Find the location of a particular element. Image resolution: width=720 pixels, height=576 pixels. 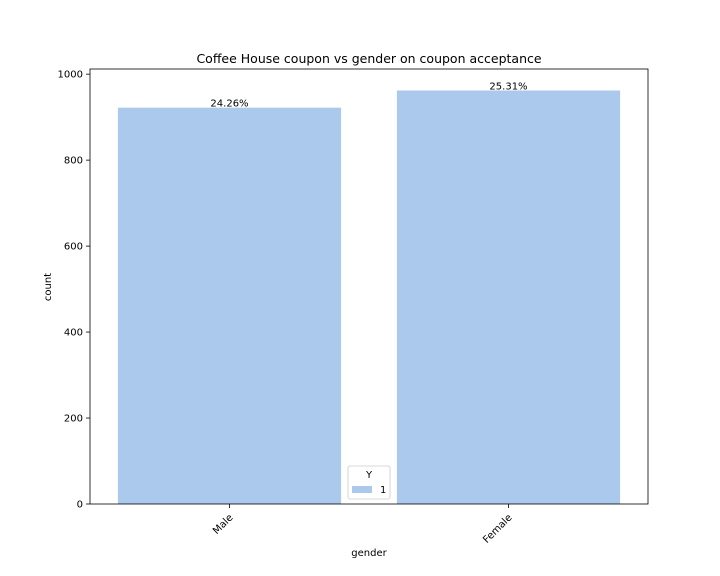

y-tick-label: 400 is located at coordinates (73, 333).